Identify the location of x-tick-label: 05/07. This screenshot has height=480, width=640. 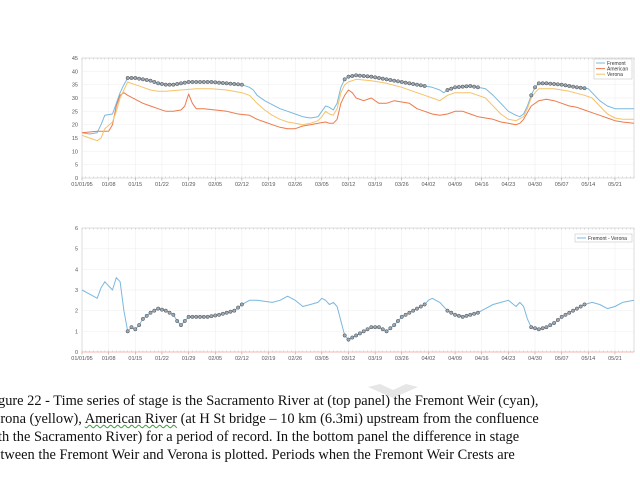
(562, 185).